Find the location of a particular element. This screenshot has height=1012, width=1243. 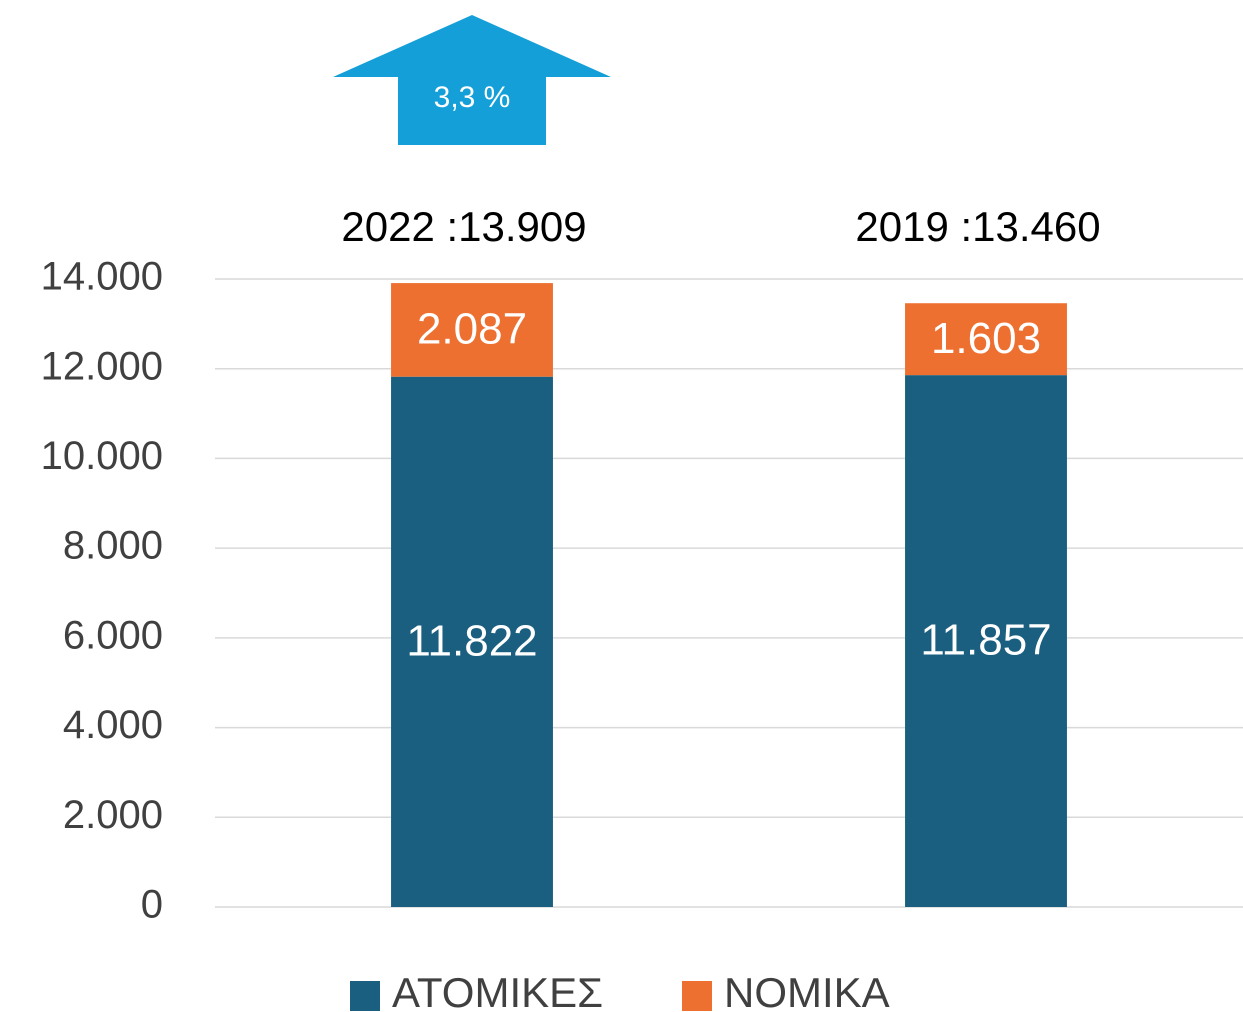

total-label: 2022 :13.909 is located at coordinates (463, 226).